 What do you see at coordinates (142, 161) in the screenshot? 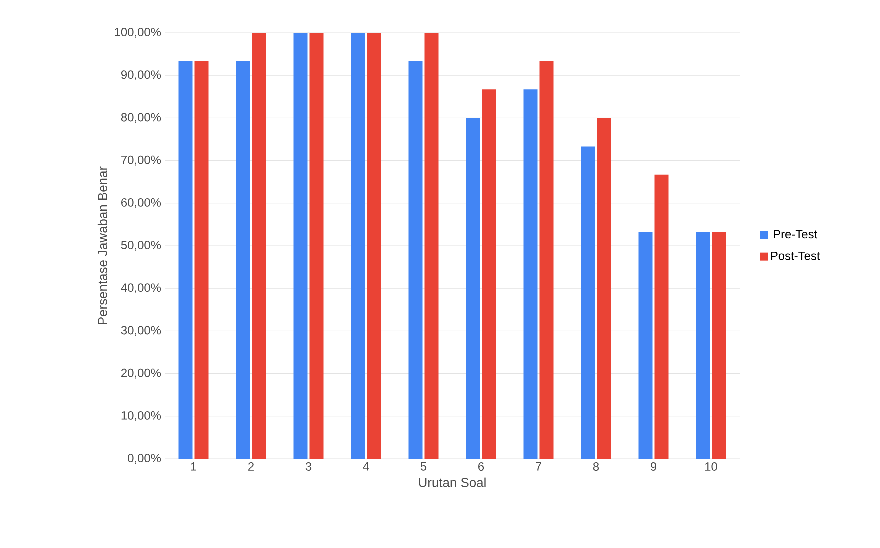
I see `y-tick-label: 70,00%` at bounding box center [142, 161].